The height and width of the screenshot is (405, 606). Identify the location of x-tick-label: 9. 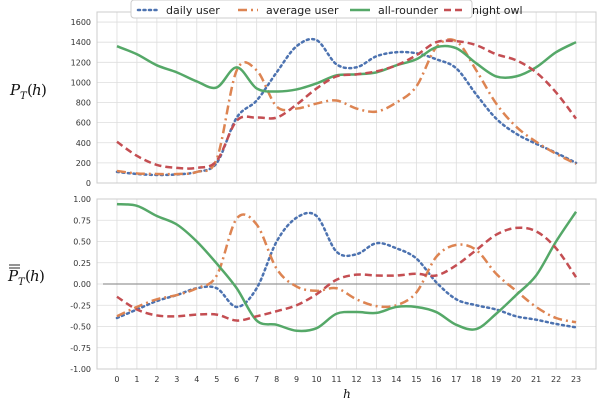
(296, 379).